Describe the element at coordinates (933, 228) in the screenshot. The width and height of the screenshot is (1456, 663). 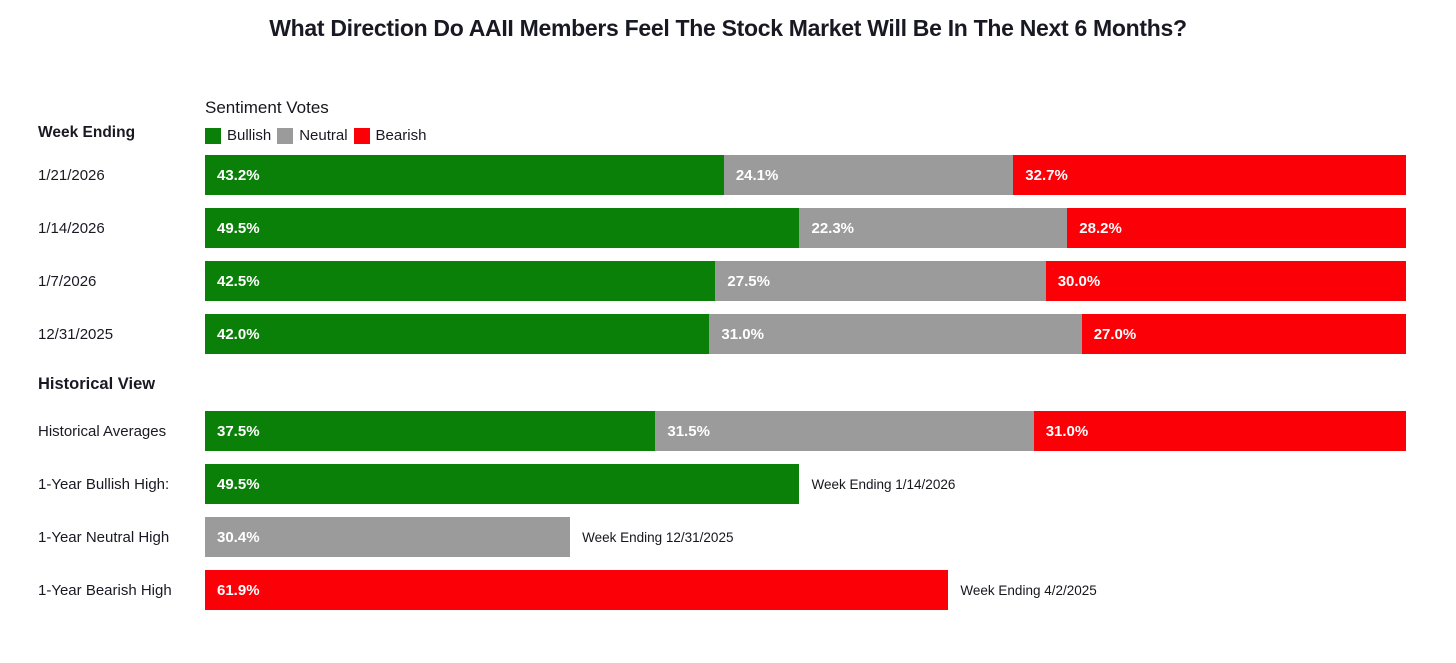
I see `neutral-bar-segment: 22.3%` at that location.